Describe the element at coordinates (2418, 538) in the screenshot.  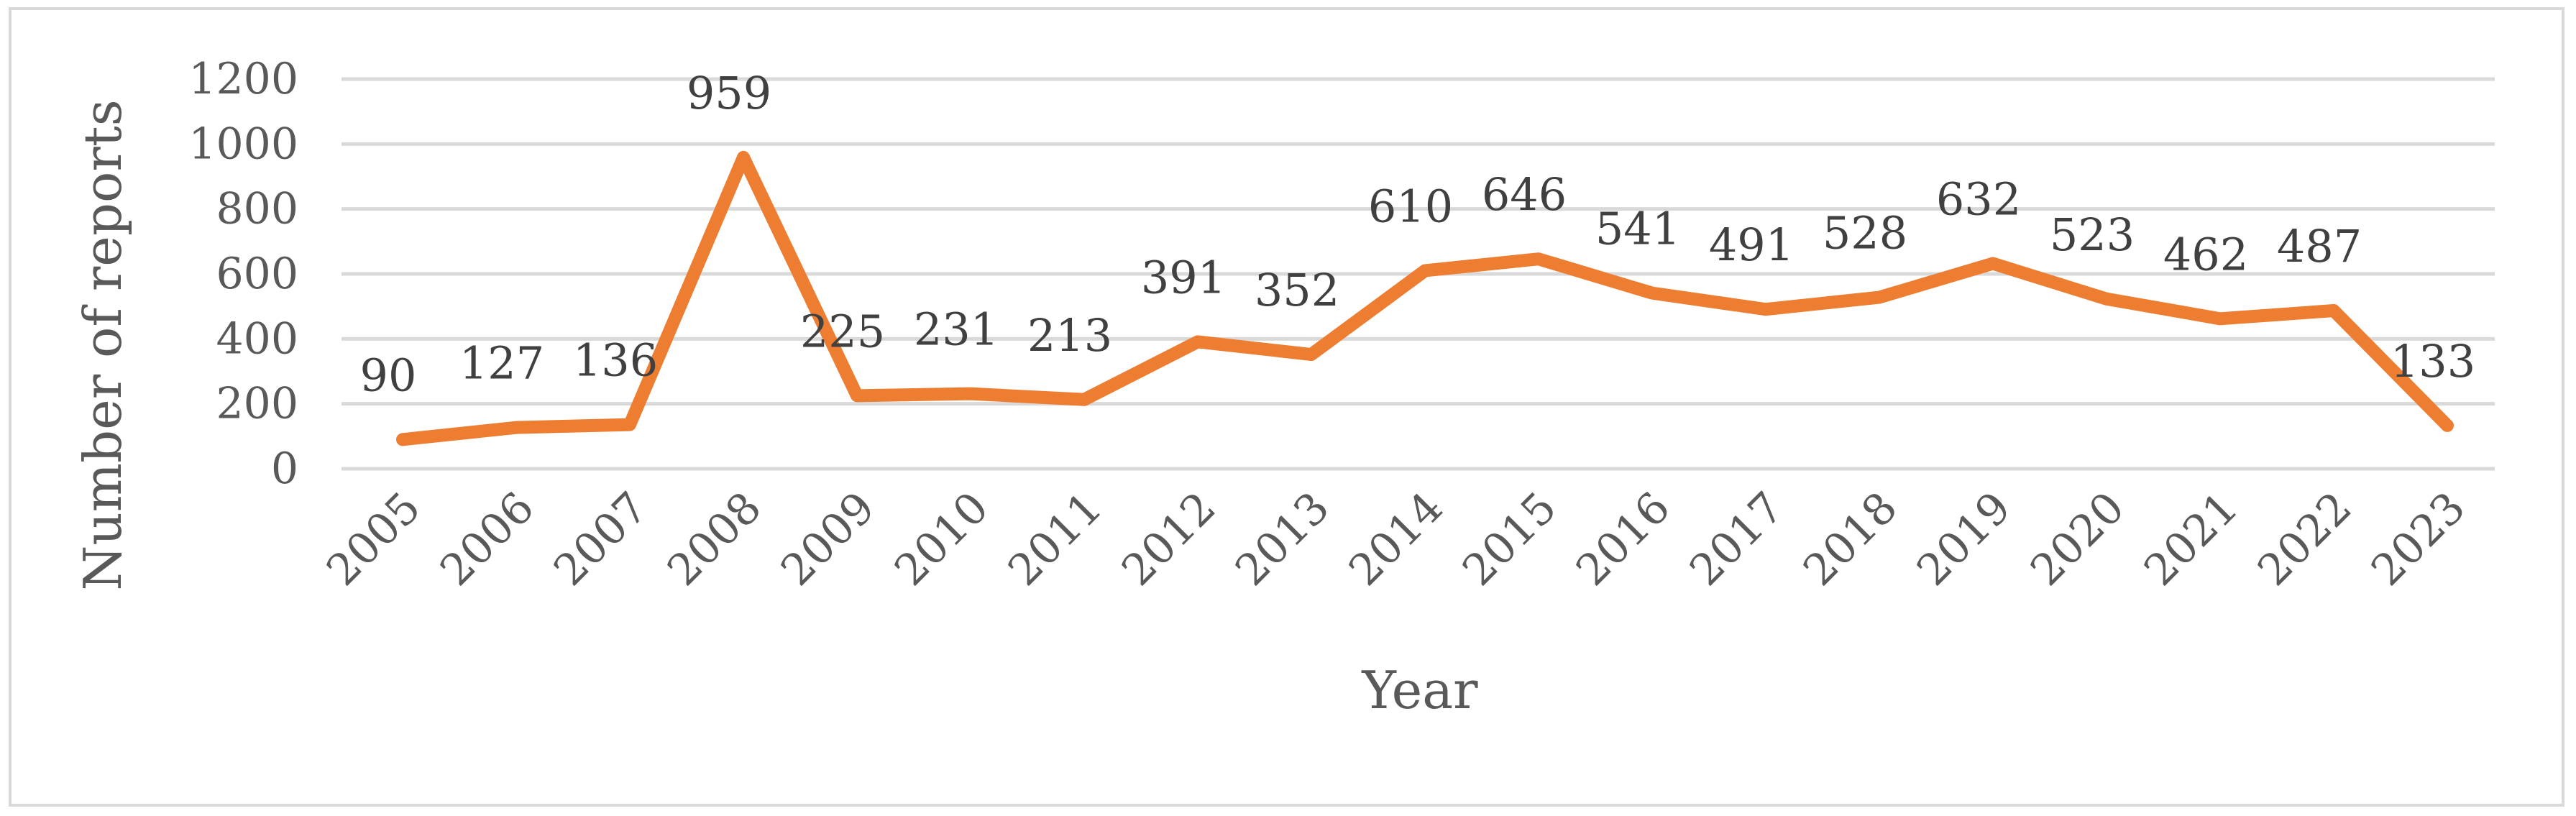
I see `x-tick-label: 2023` at that location.